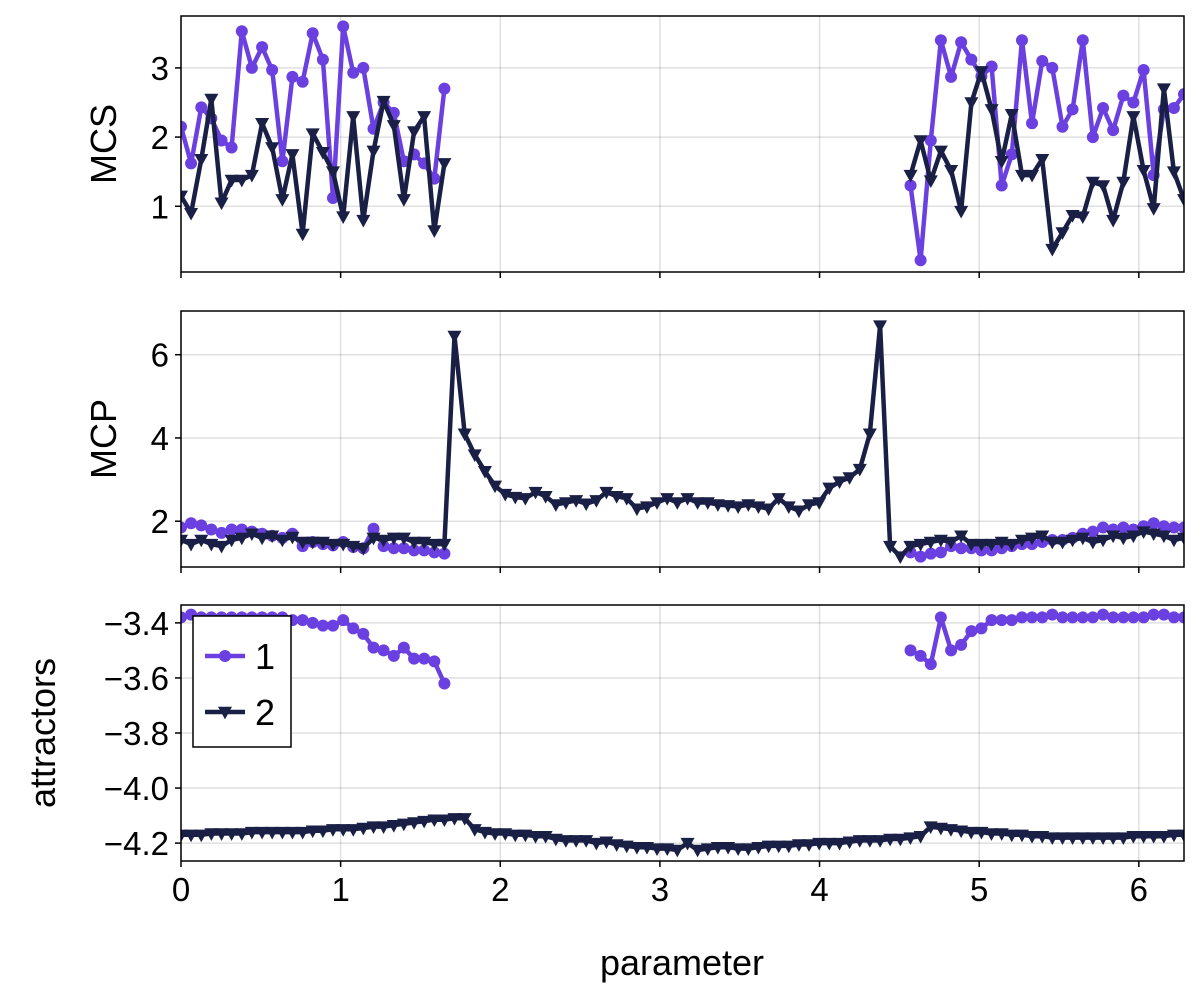  What do you see at coordinates (136, 678) in the screenshot?
I see `y-tick-label: −3.6` at bounding box center [136, 678].